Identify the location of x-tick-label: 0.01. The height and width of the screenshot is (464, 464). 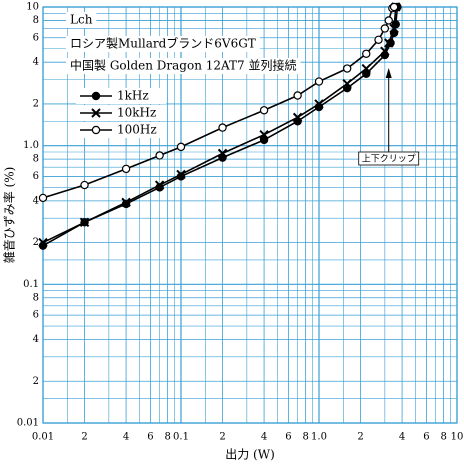
(43, 437).